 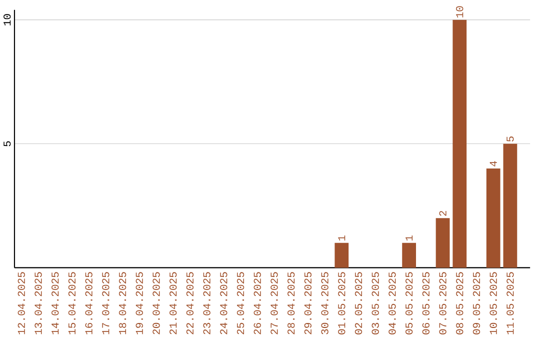 I want to click on x-tick-label: 25.04.2025, so click(x=240, y=303).